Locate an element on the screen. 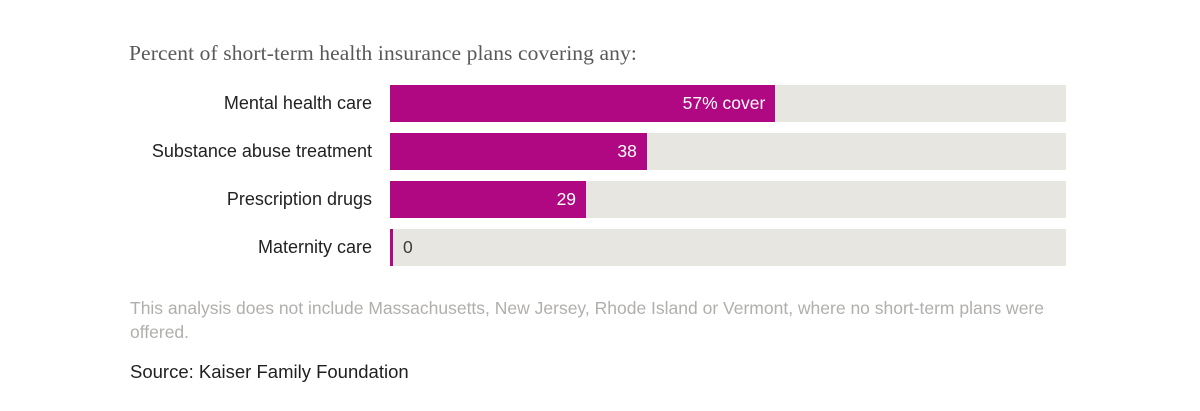  chart-row: Substance abuse treatment 38 is located at coordinates (598, 151).